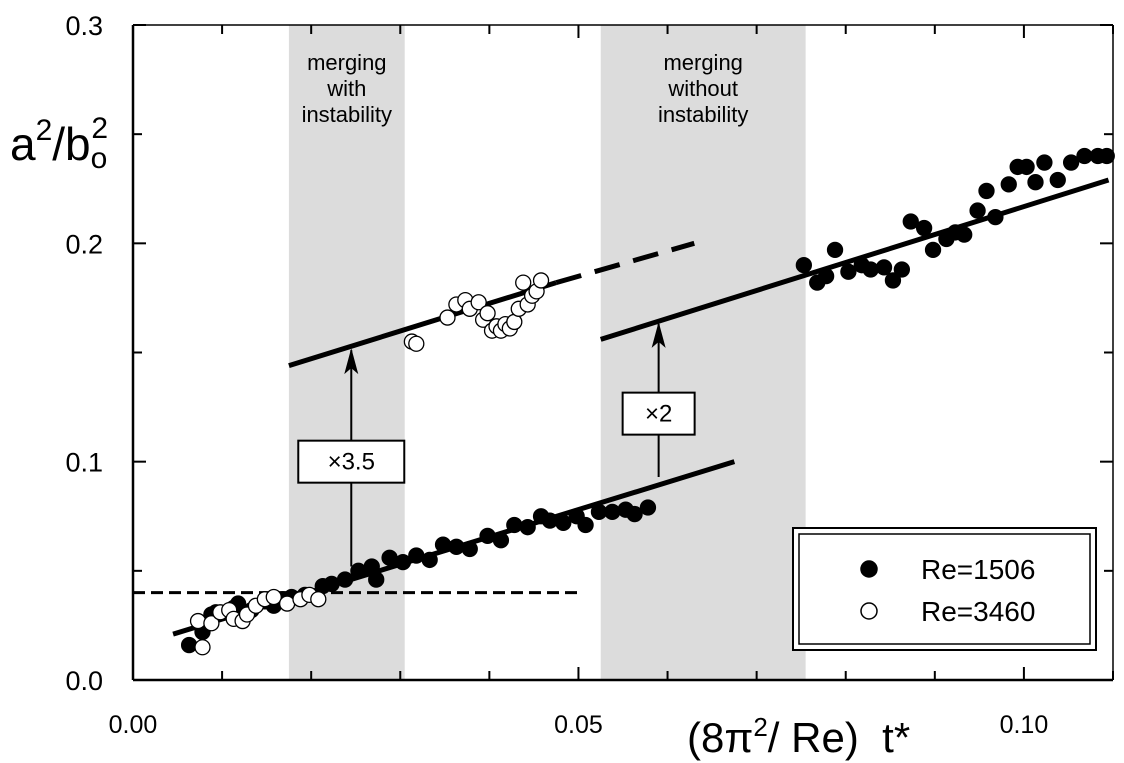 The width and height of the screenshot is (1124, 763). I want to click on y-tick-label: 0.2, so click(84, 244).